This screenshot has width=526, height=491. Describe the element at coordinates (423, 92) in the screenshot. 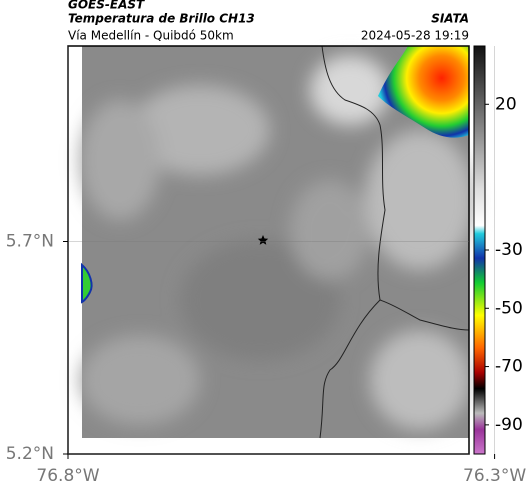

I see `cold-cloud-top` at that location.